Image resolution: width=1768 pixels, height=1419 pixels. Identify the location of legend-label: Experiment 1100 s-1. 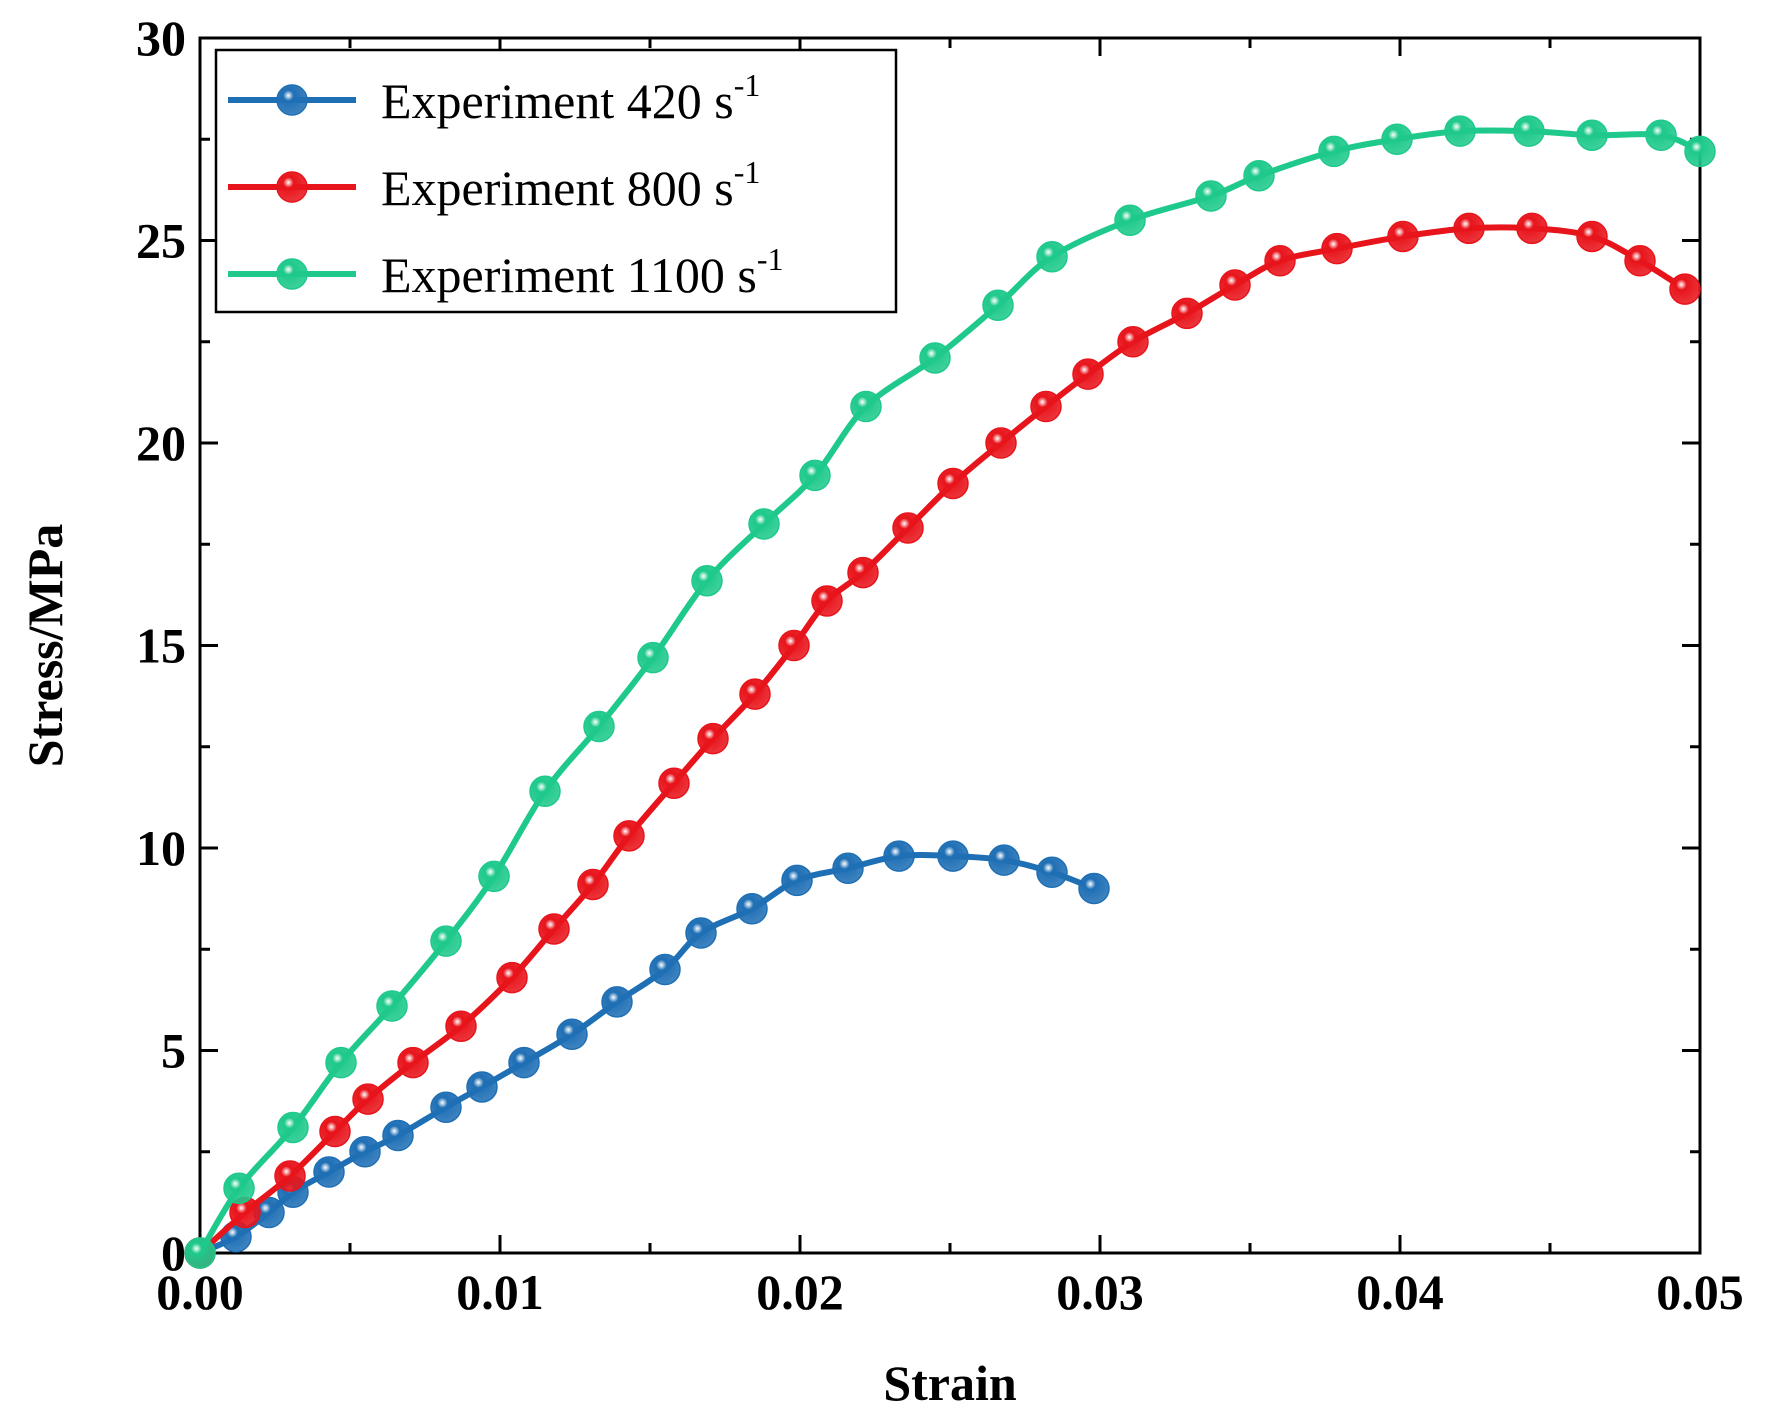
(582, 272).